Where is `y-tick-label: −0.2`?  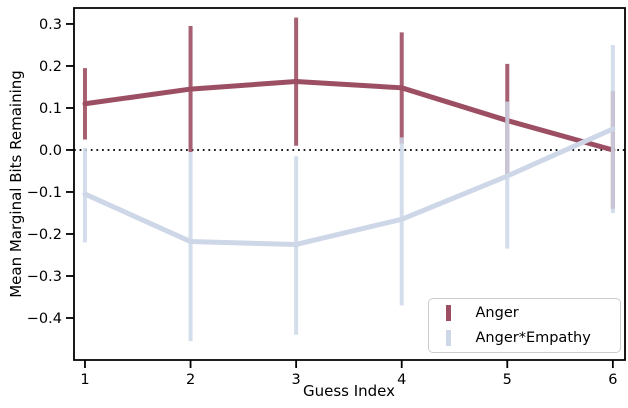 y-tick-label: −0.2 is located at coordinates (44, 235).